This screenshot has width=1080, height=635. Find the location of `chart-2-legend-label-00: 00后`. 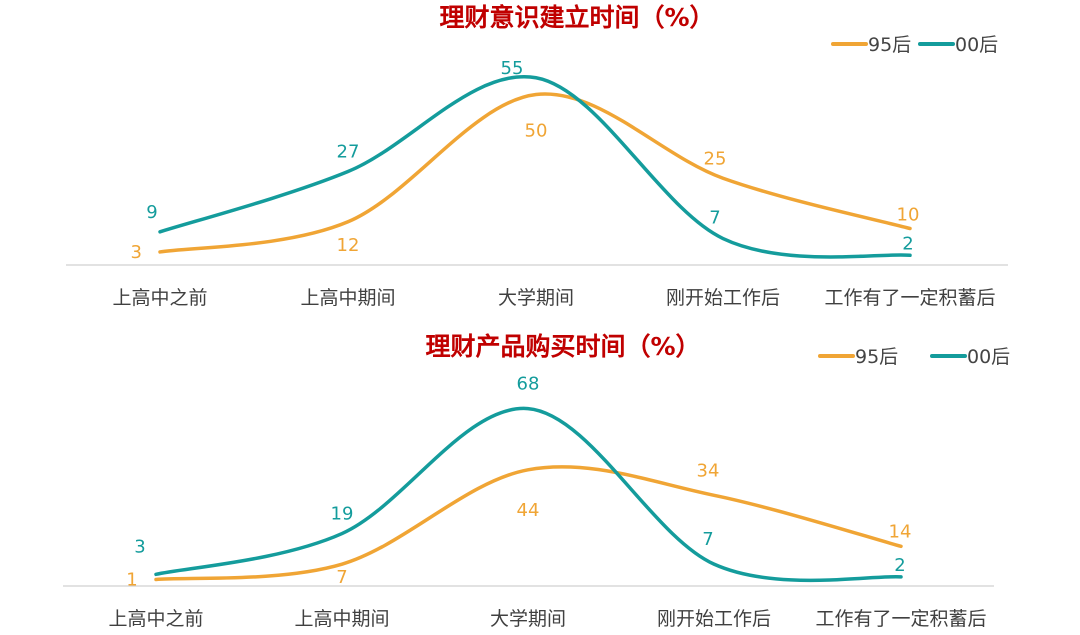

chart-2-legend-label-00: 00后 is located at coordinates (988, 357).